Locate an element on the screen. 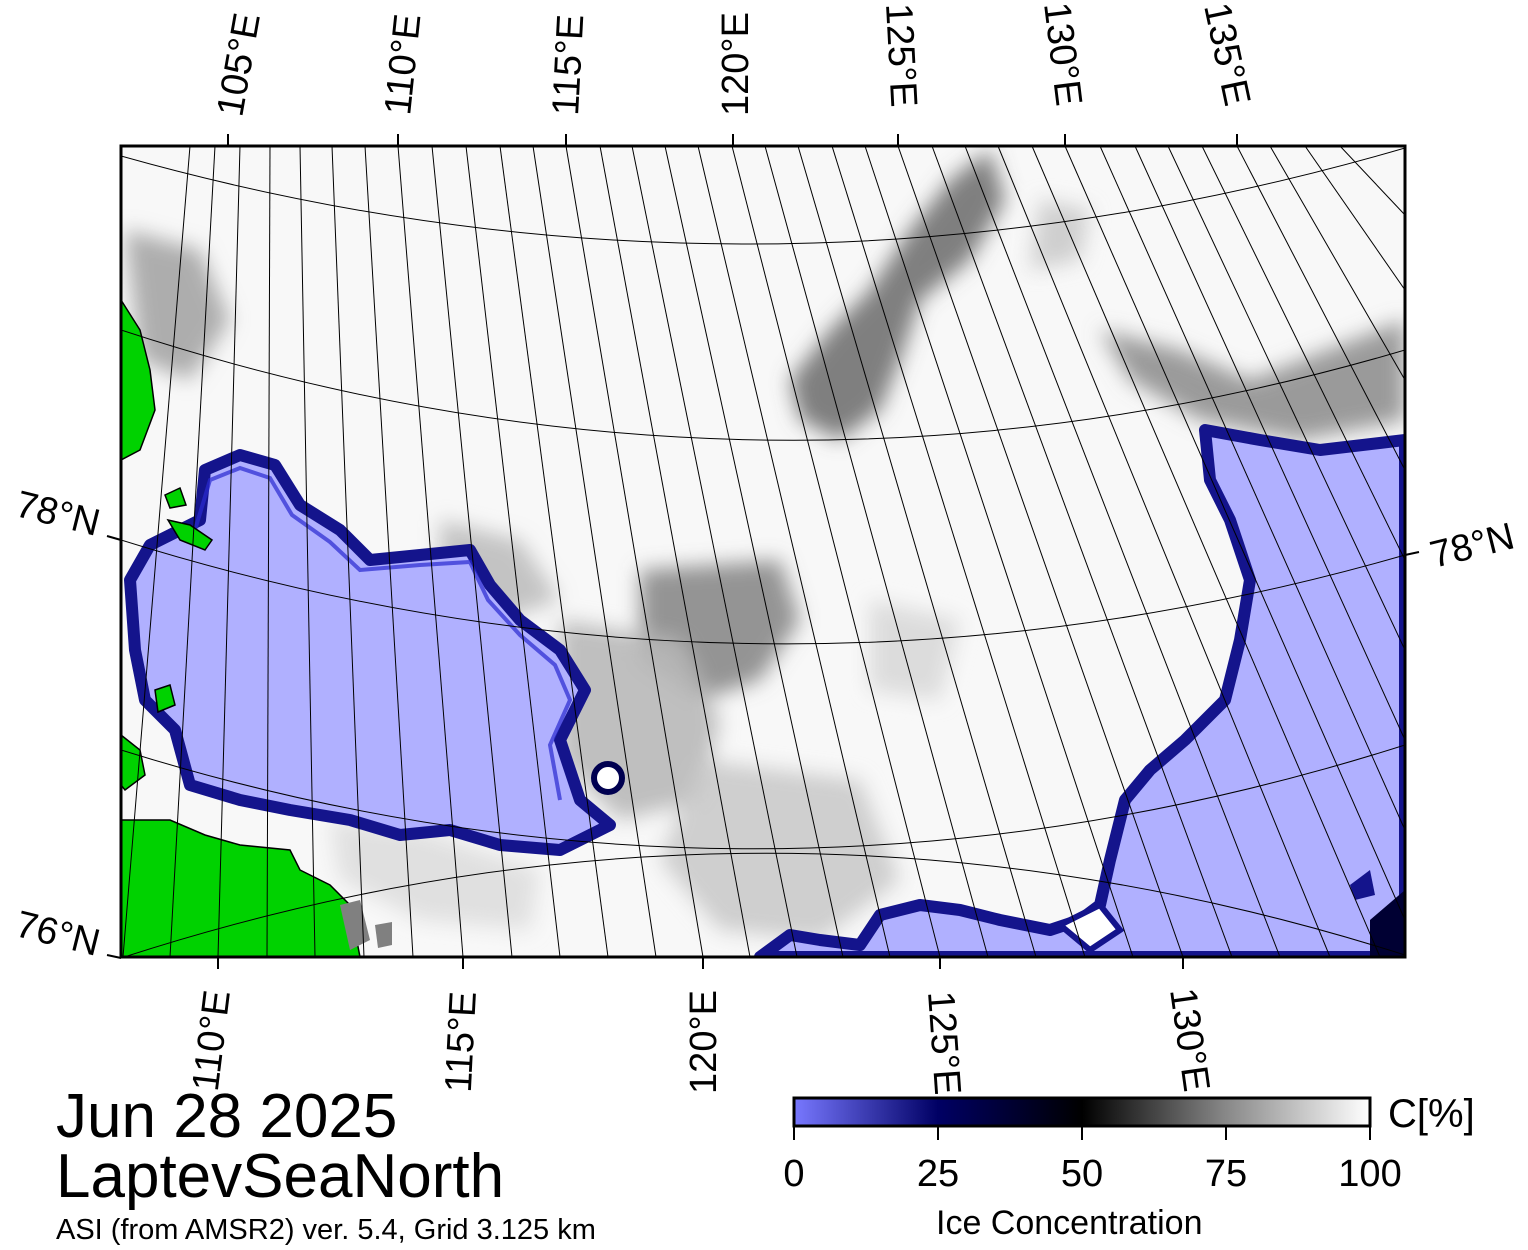 Image resolution: width=1528 pixels, height=1250 pixels. lon-label-bottom-110: 110°E is located at coordinates (212, 1040).